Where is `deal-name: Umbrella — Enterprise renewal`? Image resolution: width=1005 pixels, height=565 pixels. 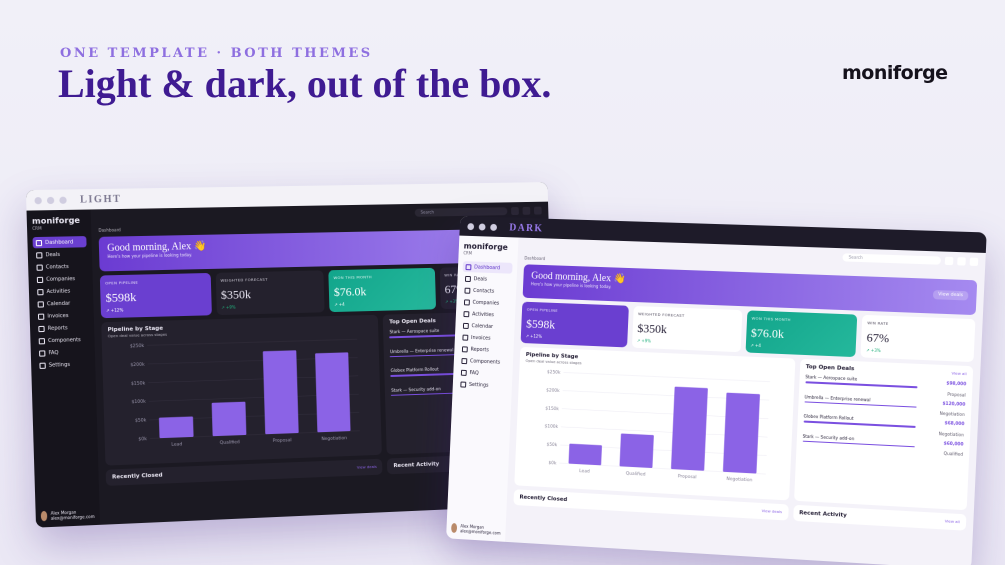
deal-name: Umbrella — Enterprise renewal is located at coordinates (837, 397).